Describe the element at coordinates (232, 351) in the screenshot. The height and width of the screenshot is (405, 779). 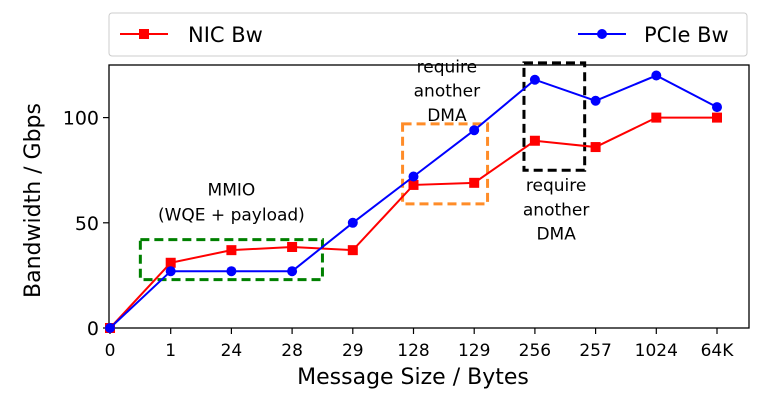
I see `x-tick-label: 24` at that location.